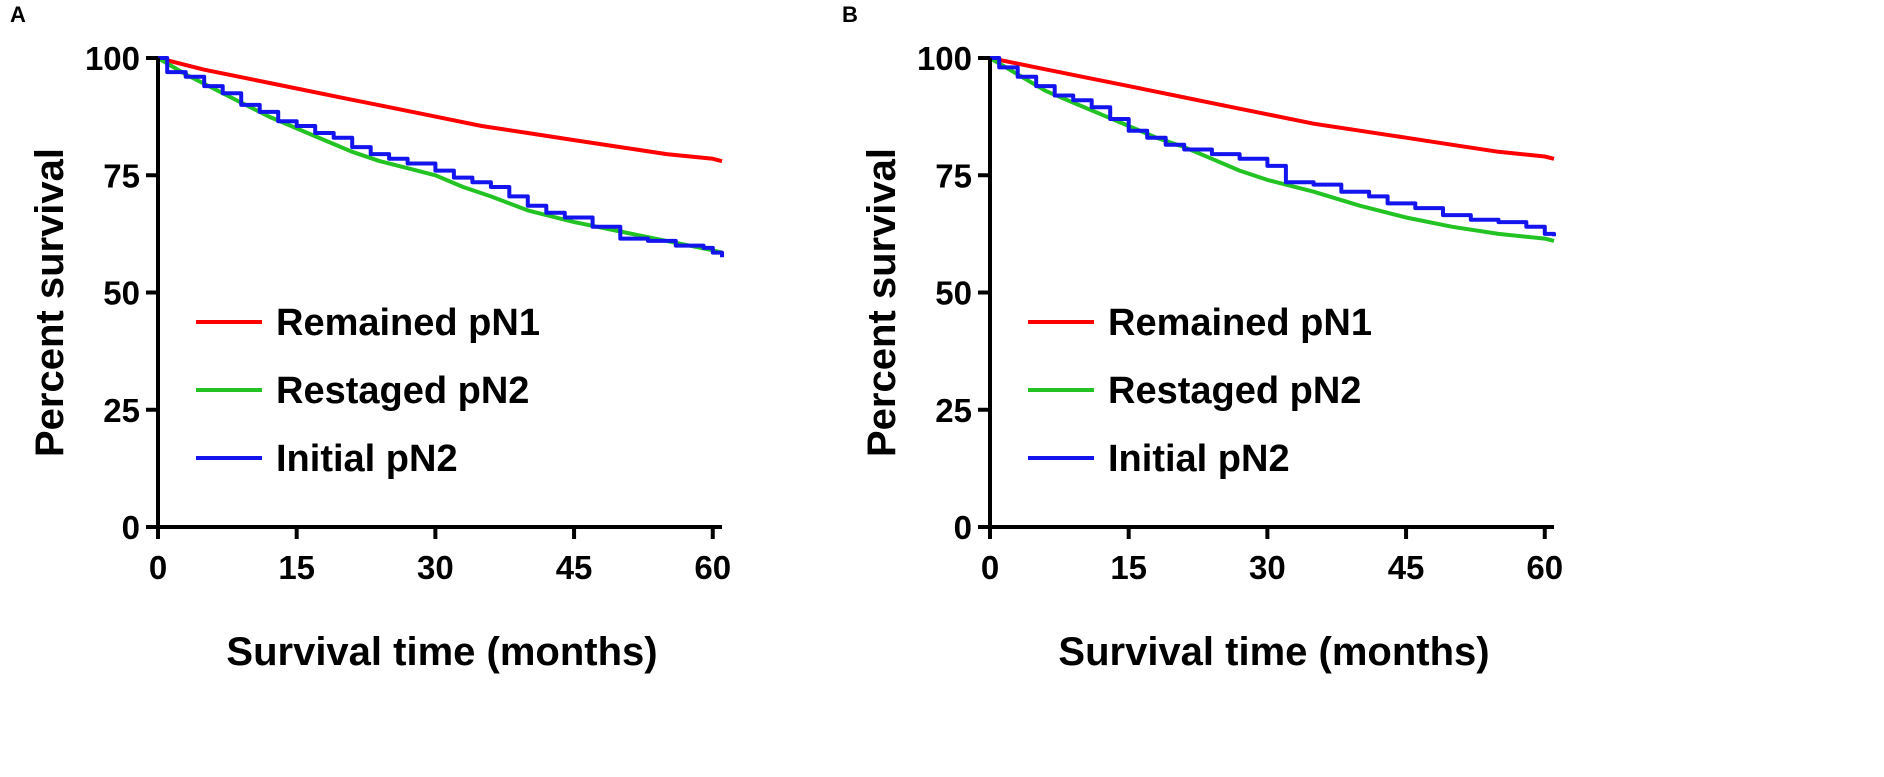 The width and height of the screenshot is (1884, 777). I want to click on panel-label: A, so click(18, 14).